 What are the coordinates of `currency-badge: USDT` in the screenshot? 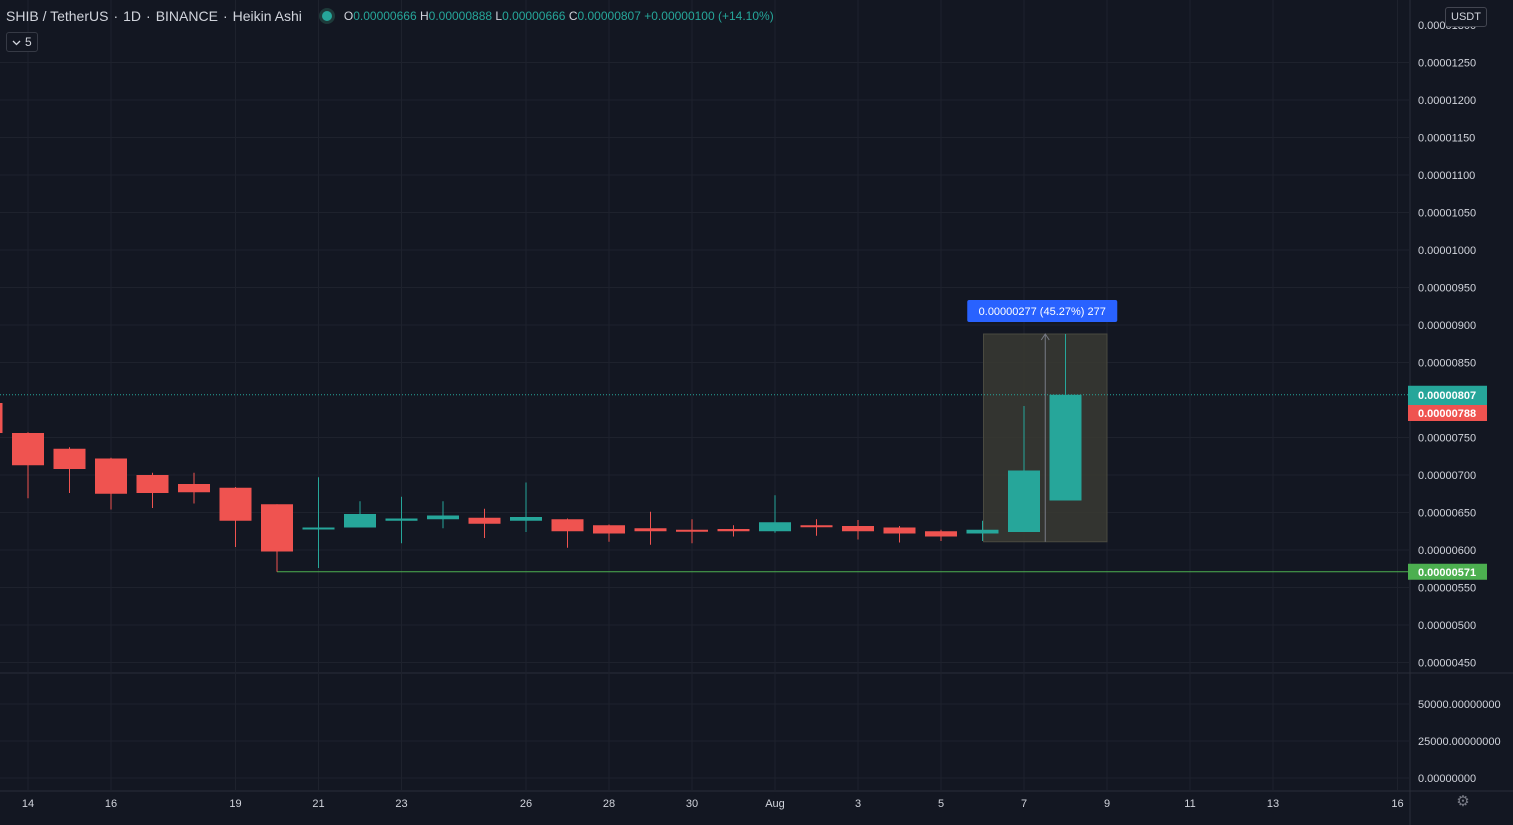 It's located at (1466, 17).